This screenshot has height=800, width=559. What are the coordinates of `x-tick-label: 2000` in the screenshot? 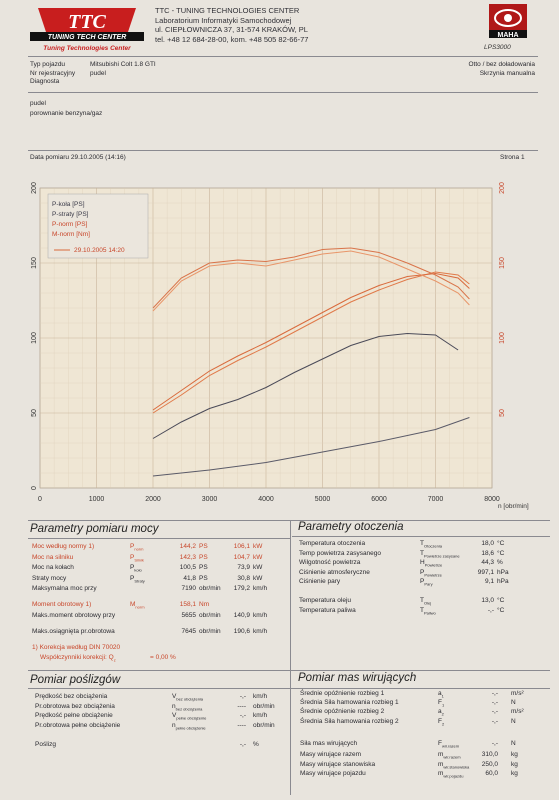 It's located at (153, 499).